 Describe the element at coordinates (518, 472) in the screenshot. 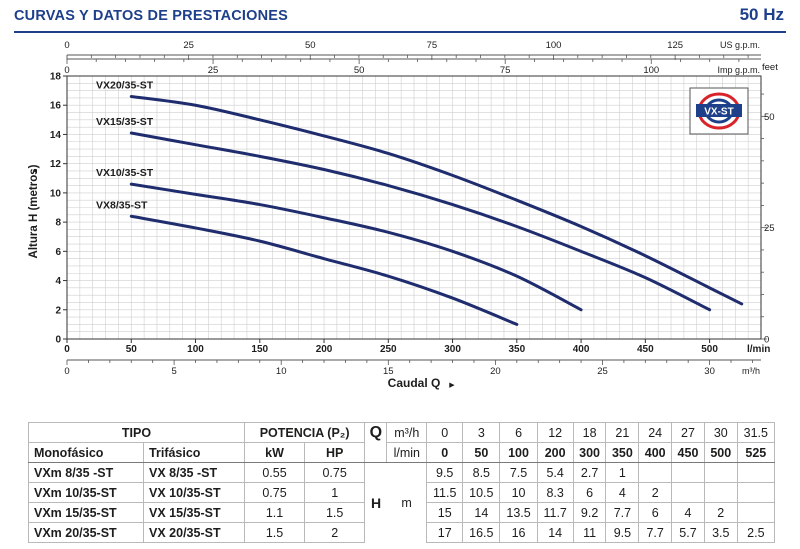

I see `h-cell: 7.5` at that location.